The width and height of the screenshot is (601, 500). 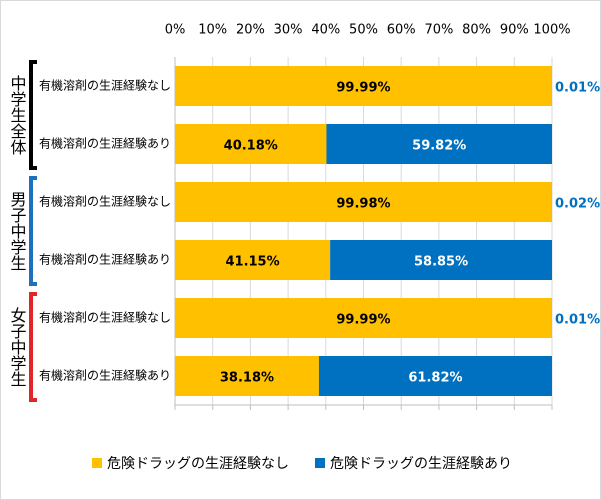 What do you see at coordinates (476, 30) in the screenshot?
I see `x-tick-label: 80%` at bounding box center [476, 30].